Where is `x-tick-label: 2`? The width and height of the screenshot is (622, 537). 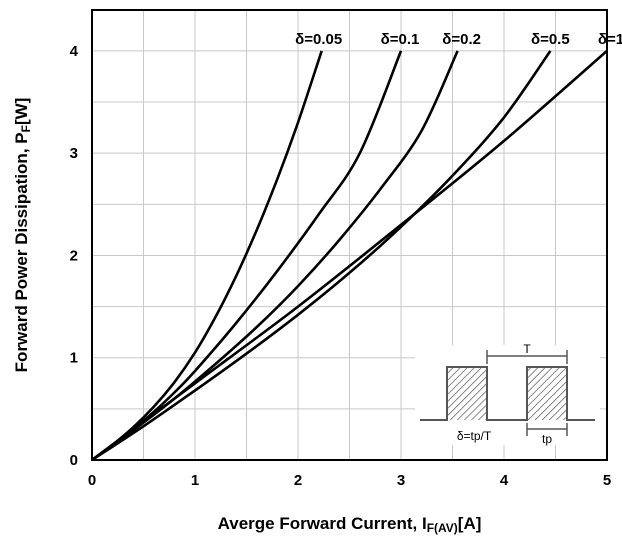
x-tick-label: 2 is located at coordinates (298, 480).